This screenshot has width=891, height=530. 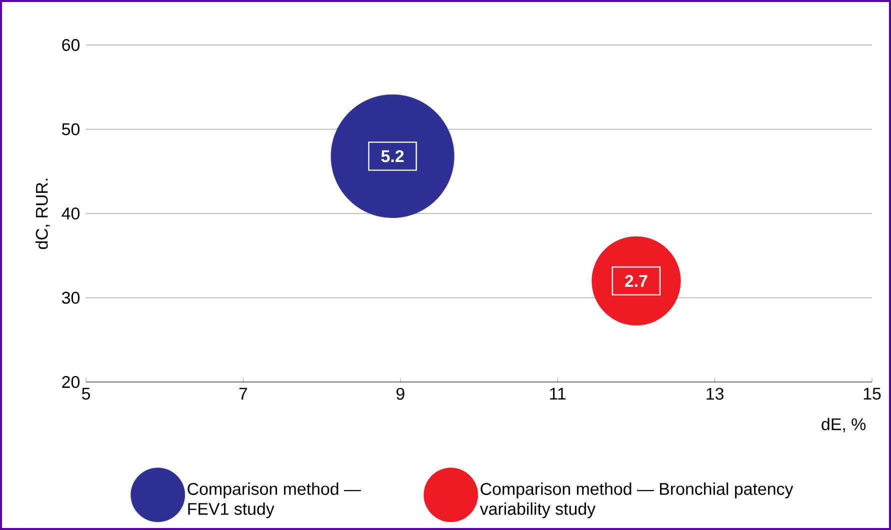 What do you see at coordinates (844, 425) in the screenshot?
I see `x-axis-title: dE, %` at bounding box center [844, 425].